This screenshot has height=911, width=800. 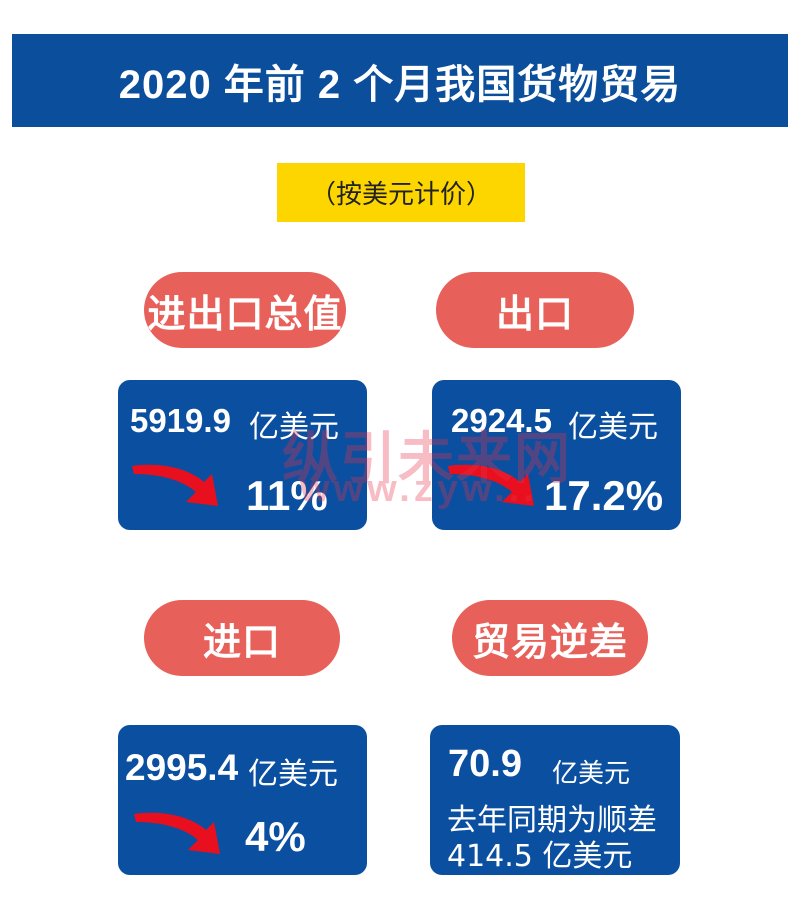 I want to click on currency-note: （按美元计价）, so click(x=400, y=195).